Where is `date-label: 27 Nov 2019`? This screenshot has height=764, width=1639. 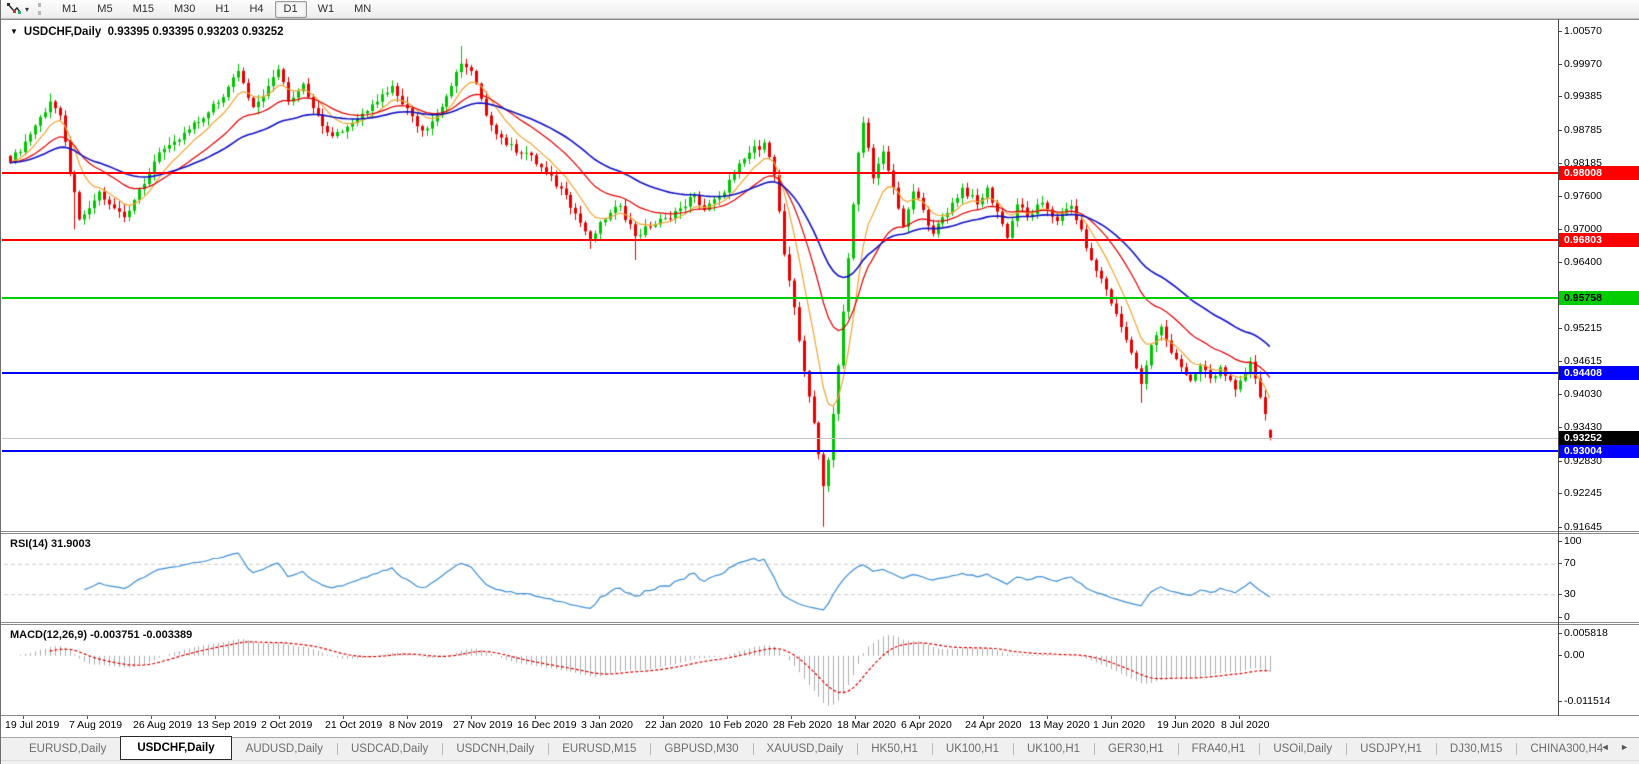 date-label: 27 Nov 2019 is located at coordinates (483, 725).